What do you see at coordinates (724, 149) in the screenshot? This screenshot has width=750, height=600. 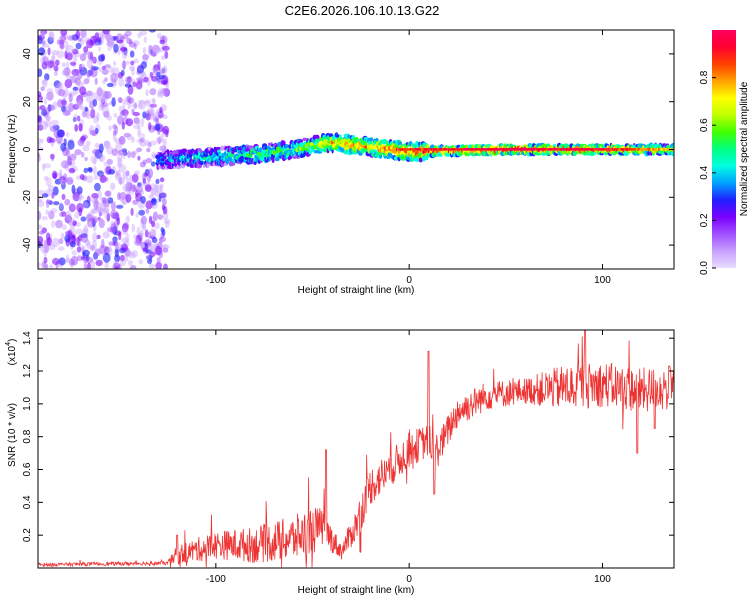 I see `colorbar-gradient` at bounding box center [724, 149].